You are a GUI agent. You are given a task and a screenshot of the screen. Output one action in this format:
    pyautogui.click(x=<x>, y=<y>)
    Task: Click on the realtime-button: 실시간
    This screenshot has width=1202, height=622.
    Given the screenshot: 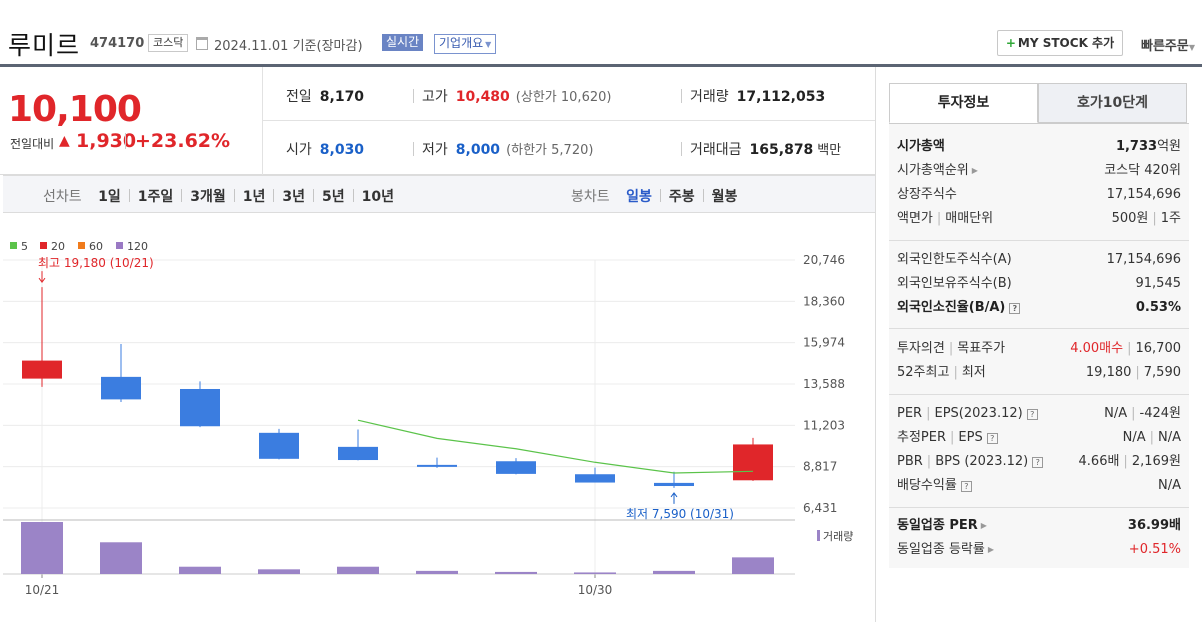 What is the action you would take?
    pyautogui.click(x=403, y=42)
    